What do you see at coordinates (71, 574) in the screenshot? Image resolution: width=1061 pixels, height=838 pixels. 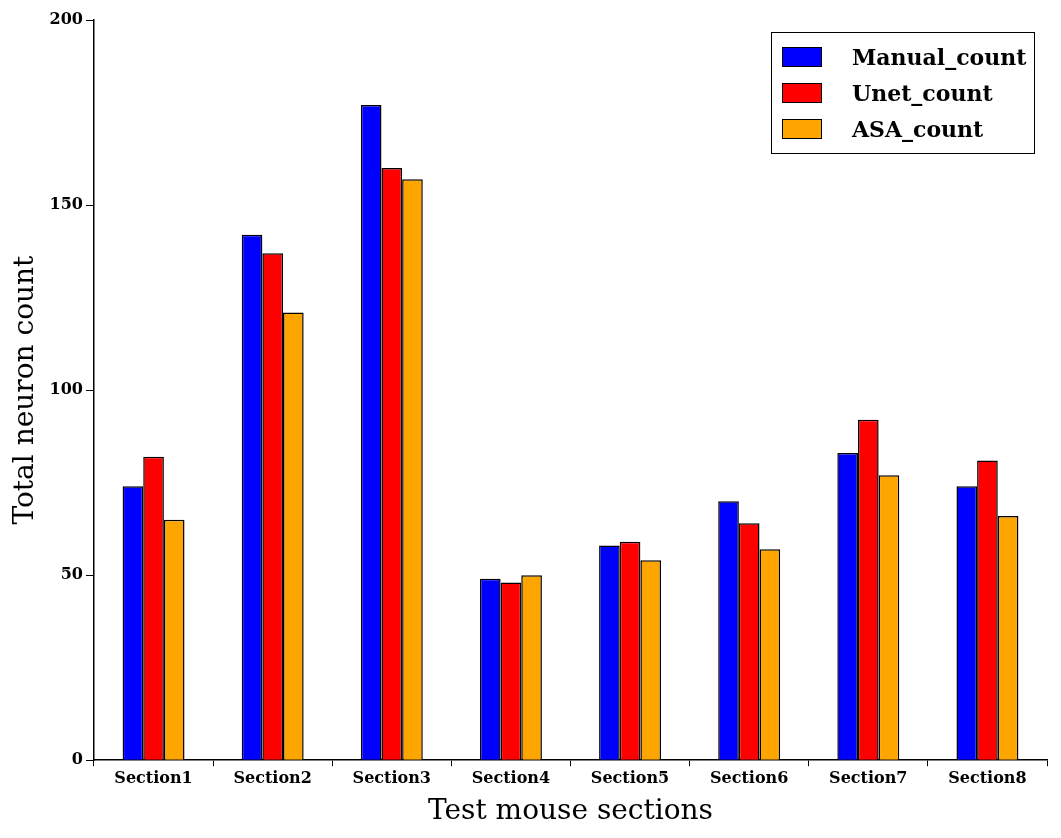 I see `y-tick-label: 50` at bounding box center [71, 574].